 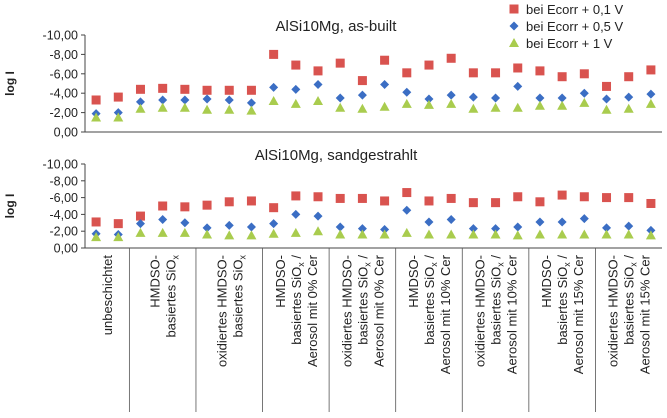 What do you see at coordinates (107, 295) in the screenshot?
I see `category-label-line: unbeschichtet` at bounding box center [107, 295].